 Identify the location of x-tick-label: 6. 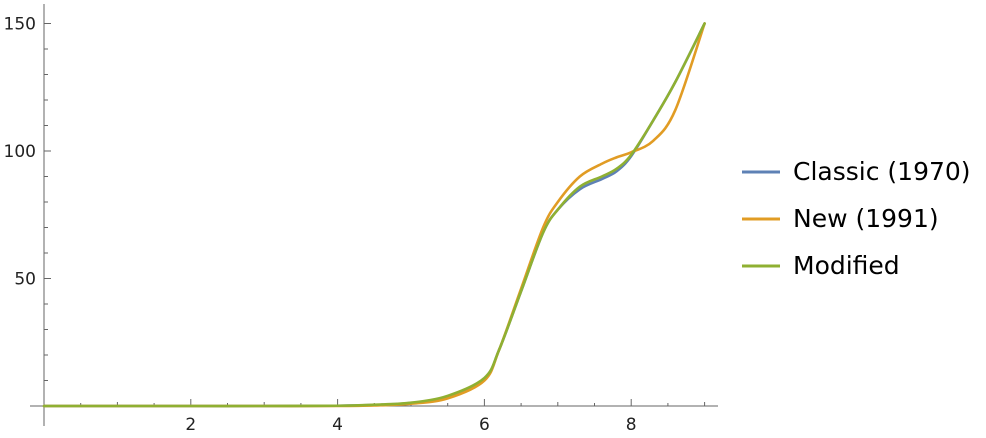
(484, 425).